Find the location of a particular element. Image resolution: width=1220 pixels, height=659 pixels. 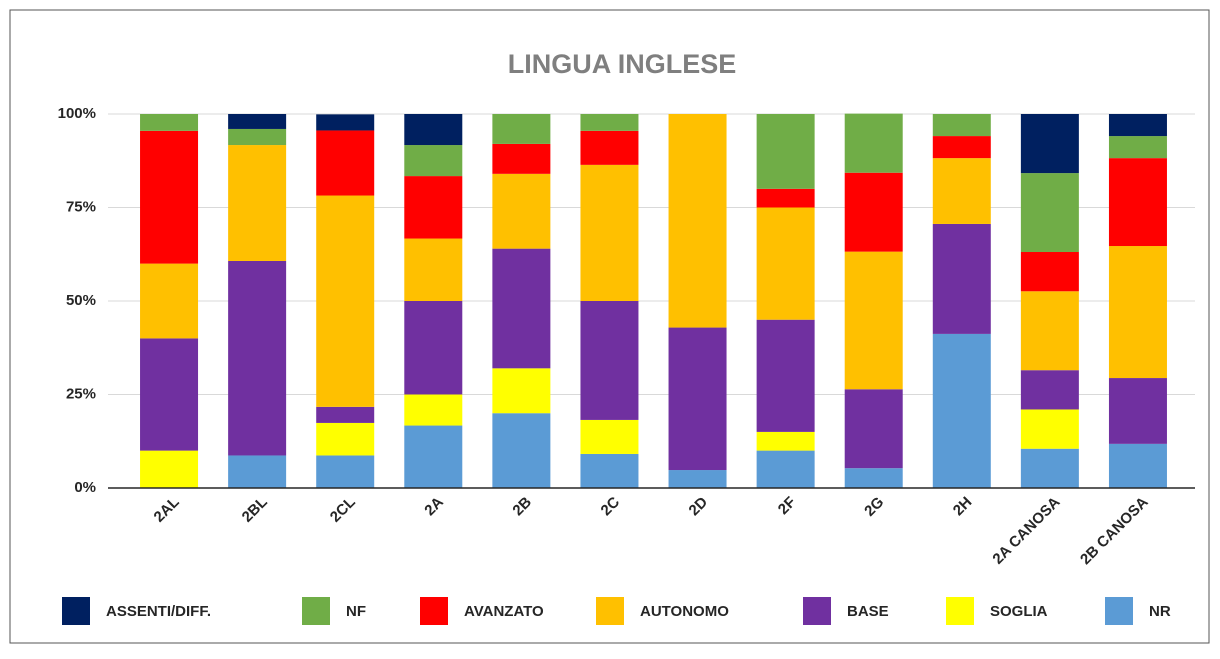

legend-label: NR is located at coordinates (1160, 611).